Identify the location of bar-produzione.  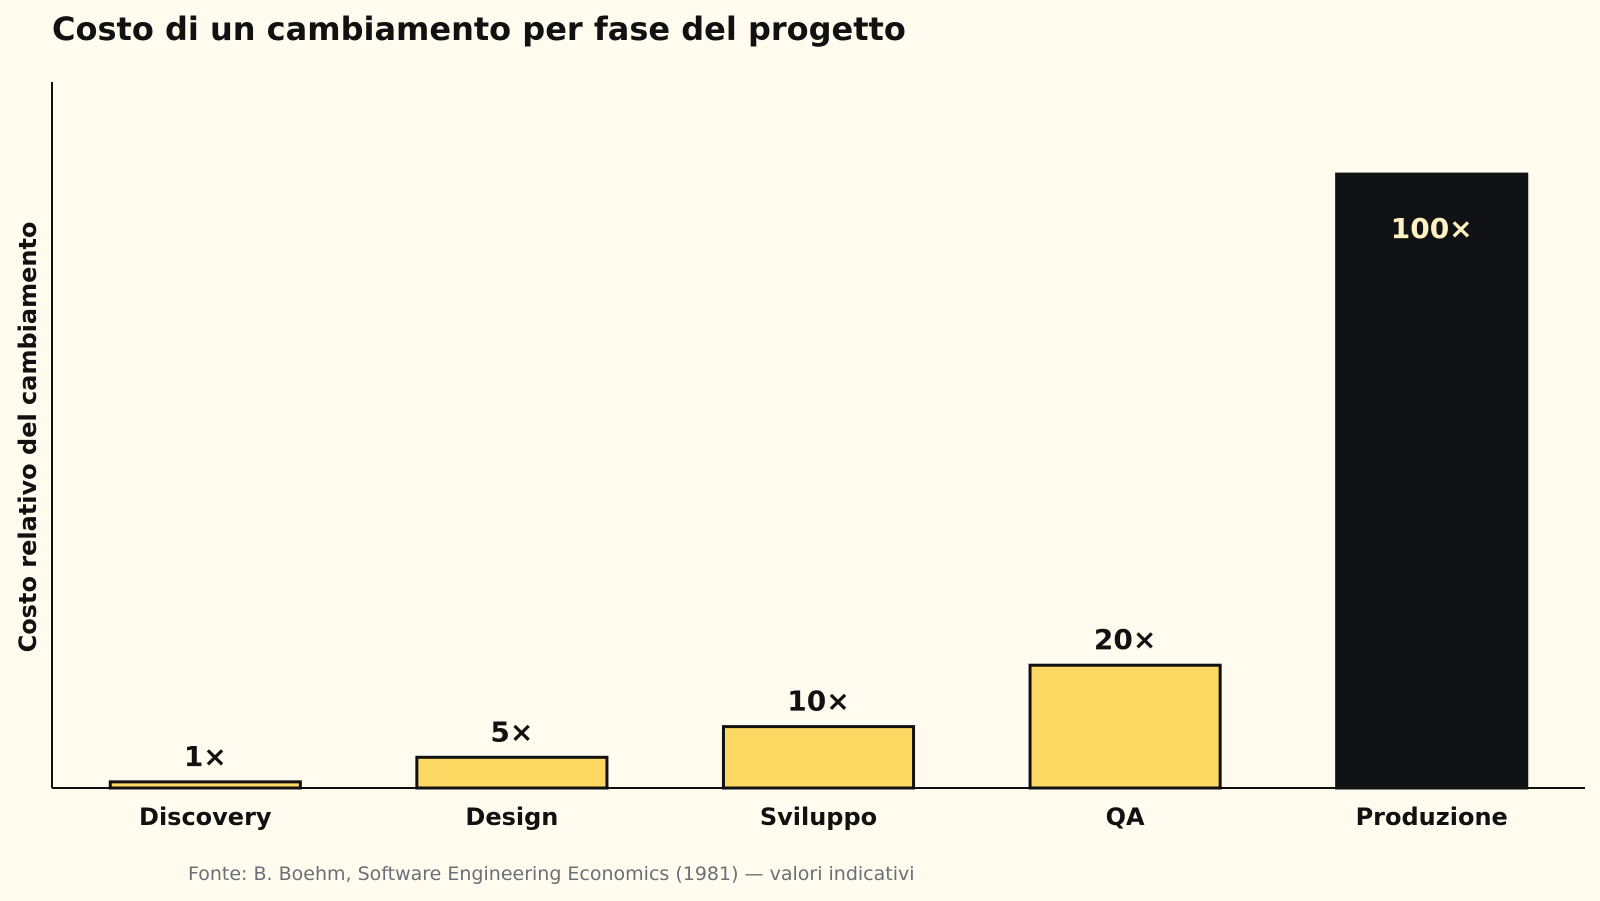
(1432, 481).